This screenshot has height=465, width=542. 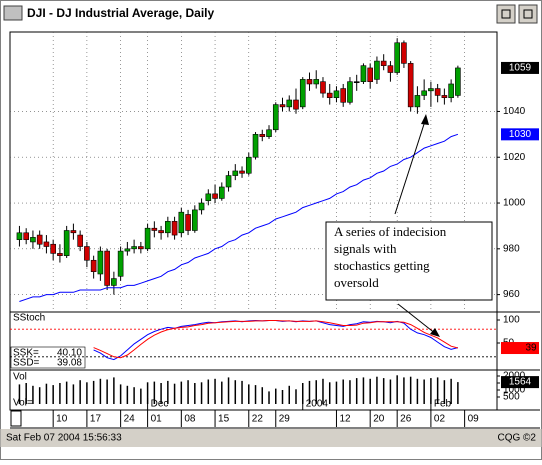 What do you see at coordinates (120, 13) in the screenshot?
I see `window-title: DJI - DJ Industrial Average, Daily` at bounding box center [120, 13].